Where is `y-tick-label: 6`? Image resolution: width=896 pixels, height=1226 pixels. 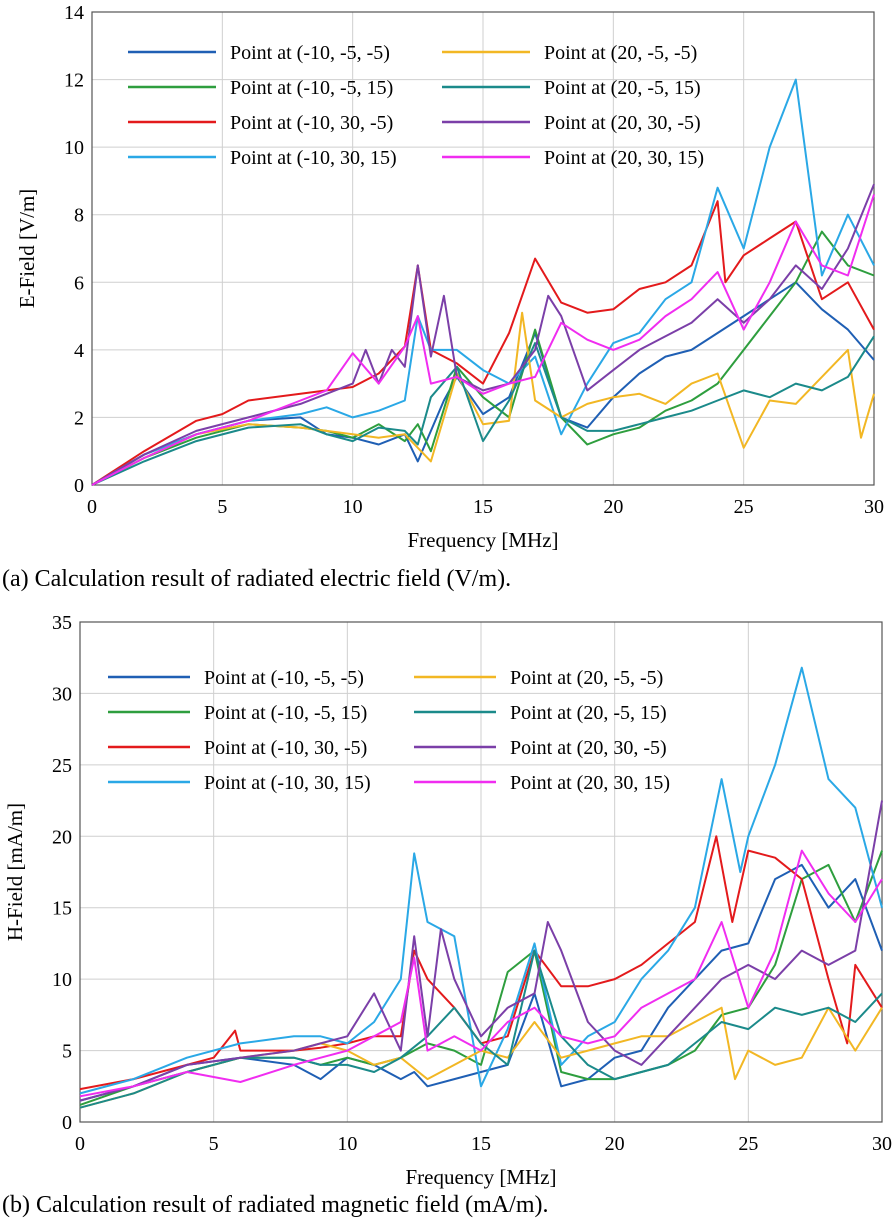
y-tick-label: 6 is located at coordinates (79, 283).